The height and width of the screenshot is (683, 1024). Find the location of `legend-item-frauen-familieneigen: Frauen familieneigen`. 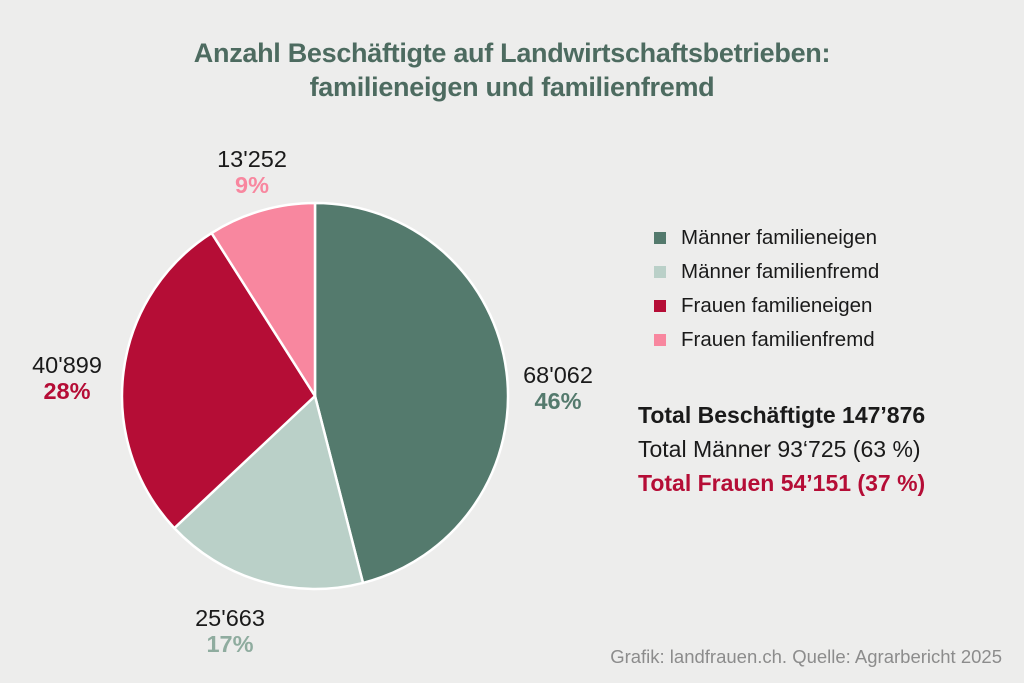

legend-item-frauen-familieneigen: Frauen familieneigen is located at coordinates (766, 305).